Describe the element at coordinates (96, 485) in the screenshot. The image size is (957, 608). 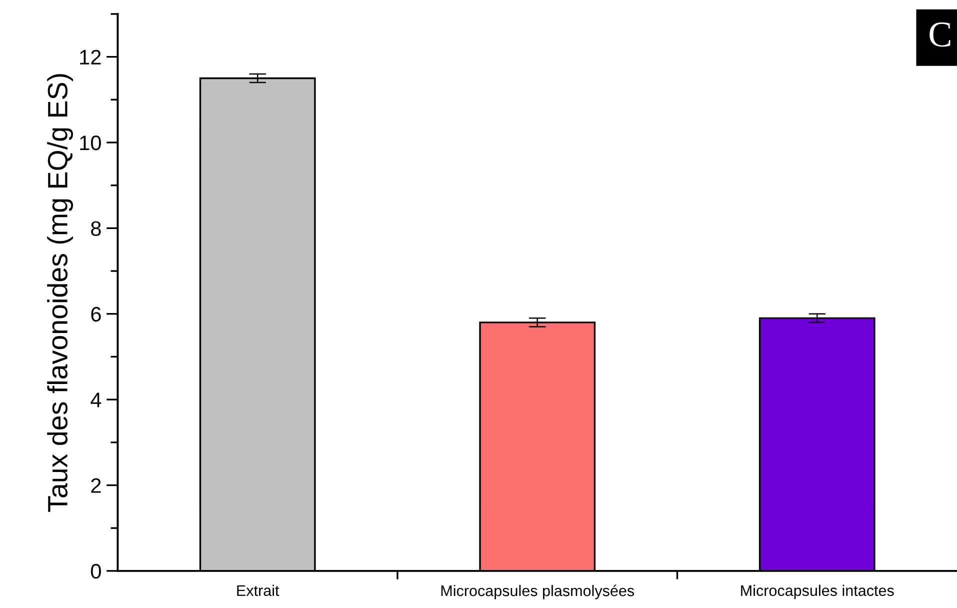
I see `y-tick-label: 2` at that location.